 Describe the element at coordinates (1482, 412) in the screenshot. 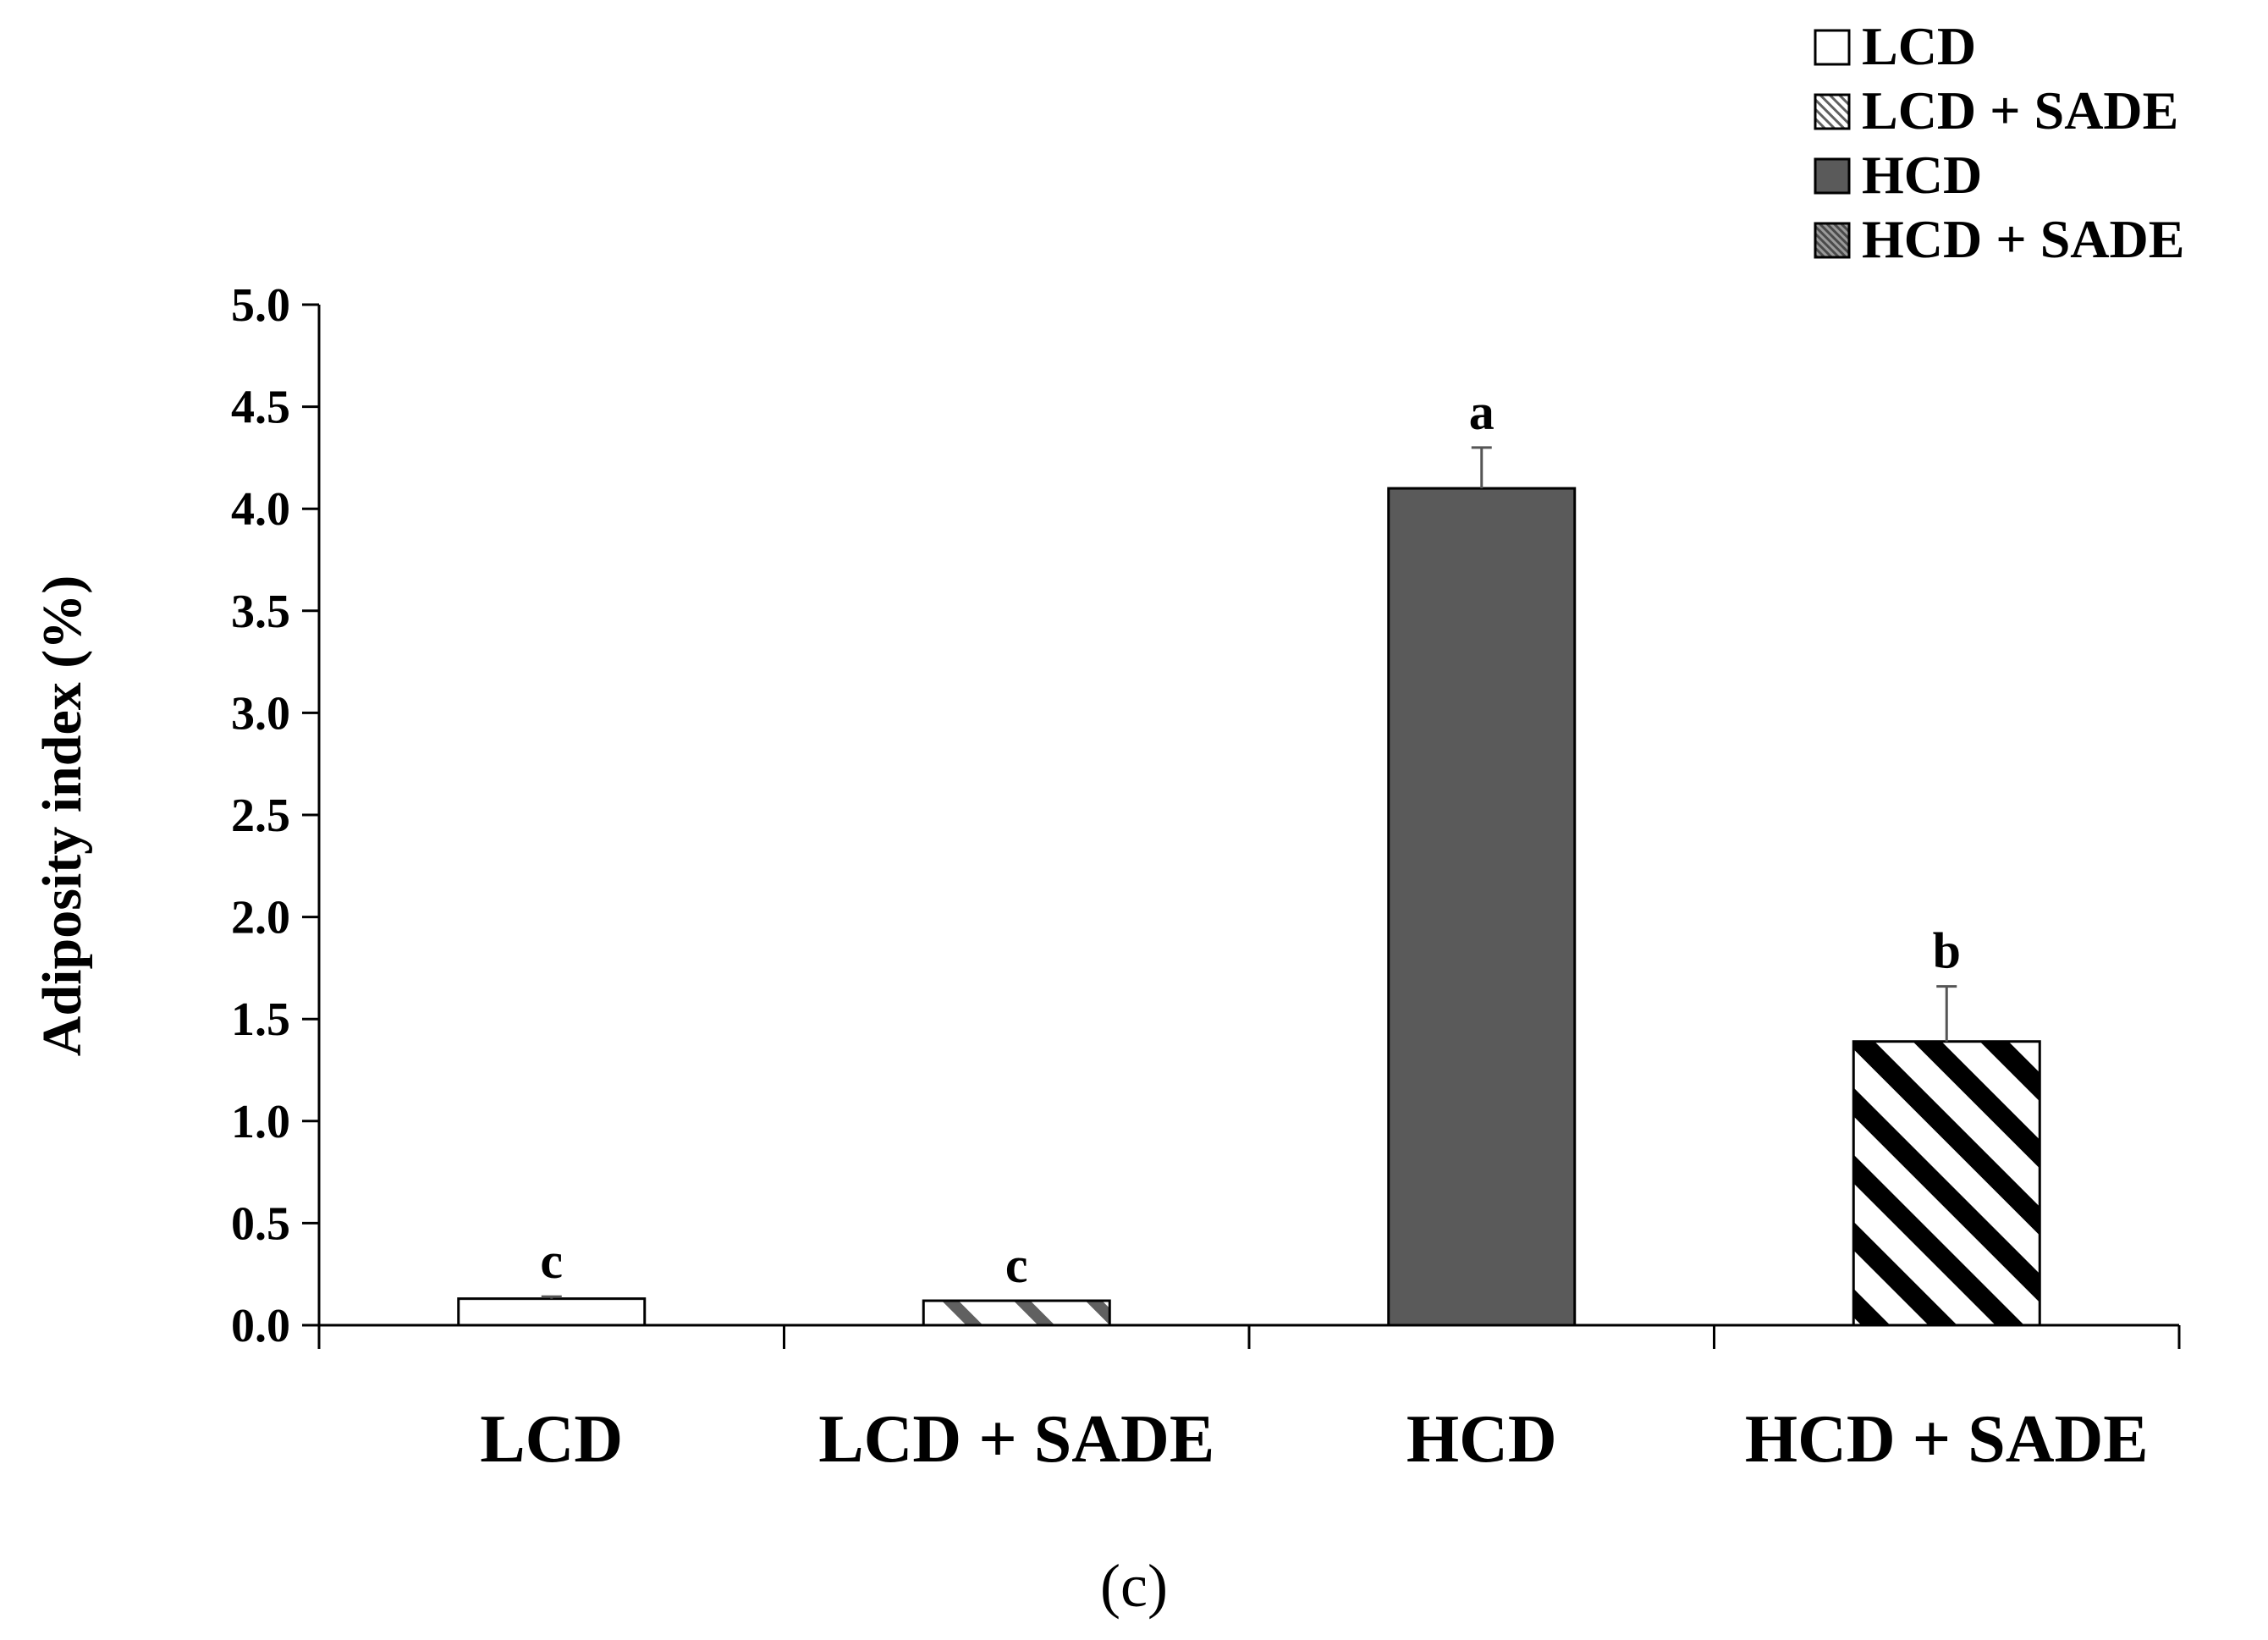

I see `significance-letter: a` at that location.